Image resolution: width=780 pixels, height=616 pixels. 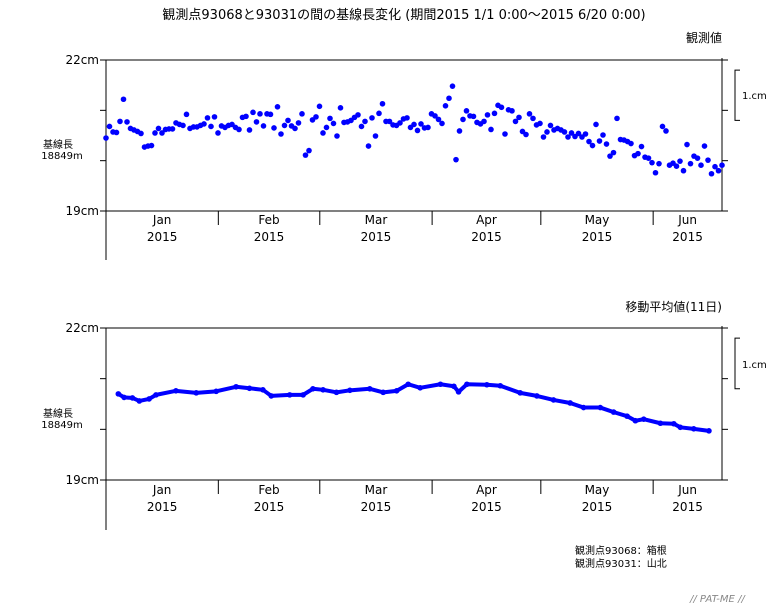 I want to click on legend-station-1: 観測点93068：箱根, so click(x=621, y=550).